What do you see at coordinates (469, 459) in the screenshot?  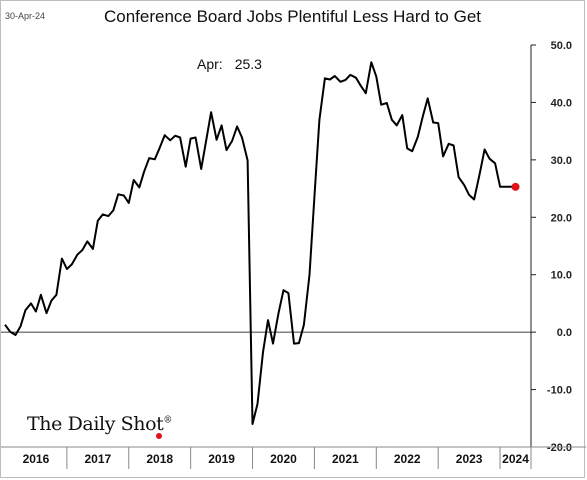 I see `x-tick-label: 2023` at bounding box center [469, 459].